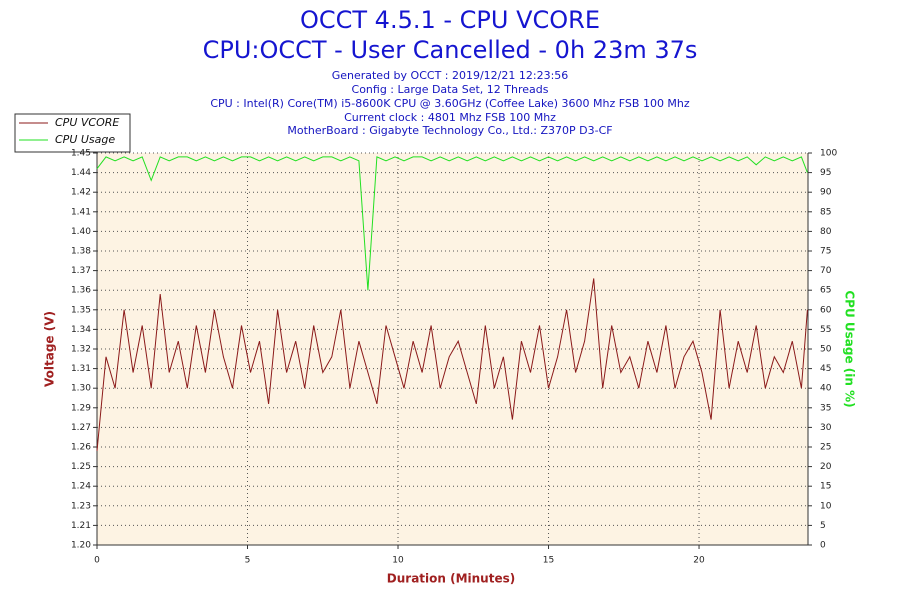 This screenshot has width=900, height=600. What do you see at coordinates (450, 75) in the screenshot?
I see `info-line: Generated by OCCT : 2019/12/21 12:23:56` at bounding box center [450, 75].